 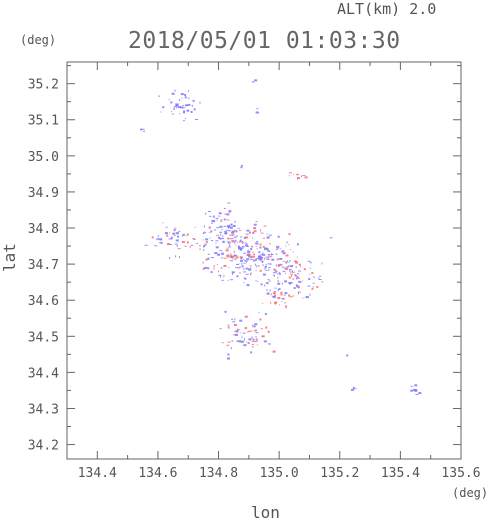 What do you see at coordinates (43, 85) in the screenshot?
I see `y-tick-label: 35.2` at bounding box center [43, 85].